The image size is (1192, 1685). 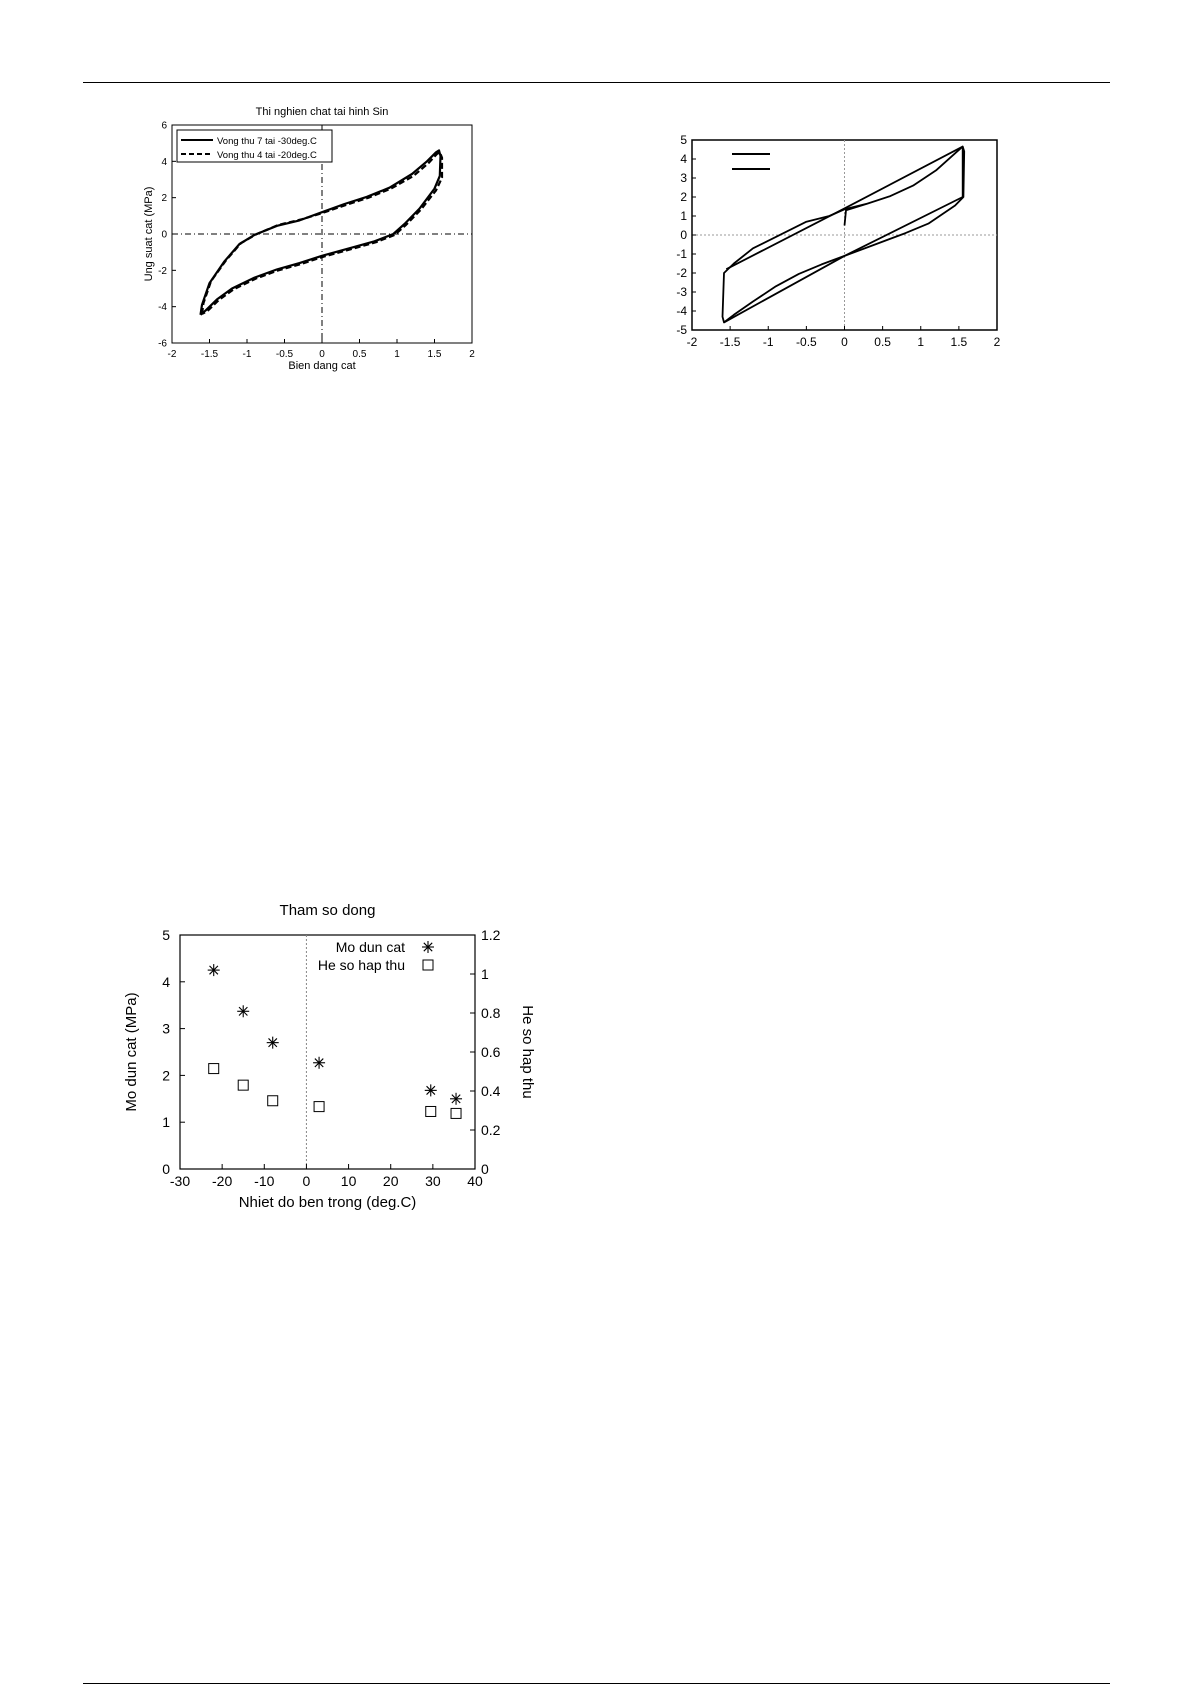 I want to click on y2-tick-label: 1.2, so click(x=491, y=935).